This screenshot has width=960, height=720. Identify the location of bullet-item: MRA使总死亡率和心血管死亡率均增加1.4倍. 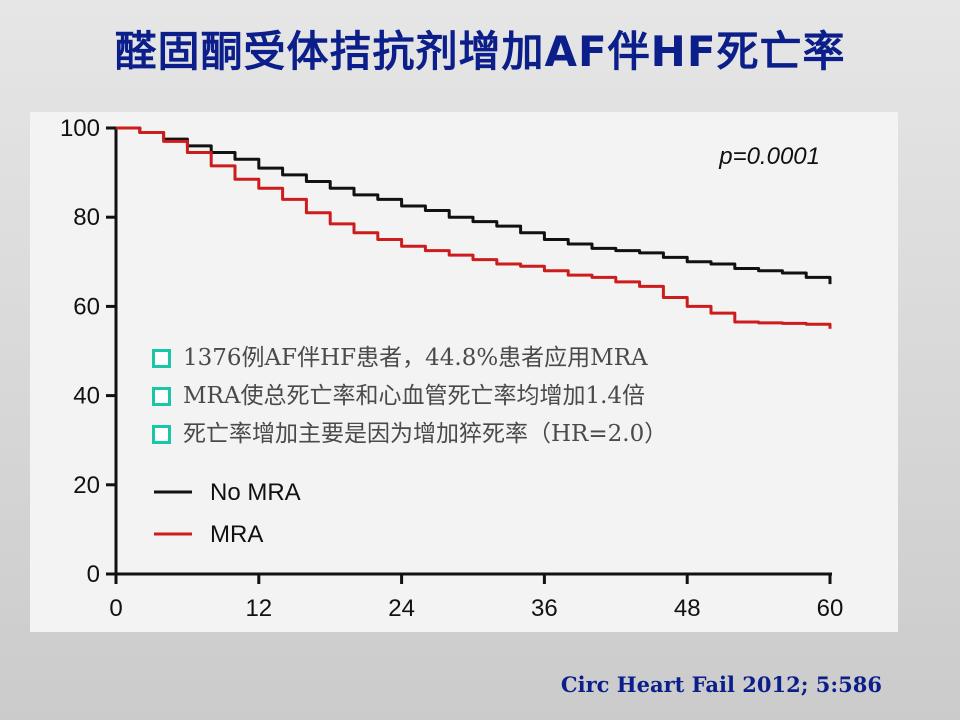
(502, 396).